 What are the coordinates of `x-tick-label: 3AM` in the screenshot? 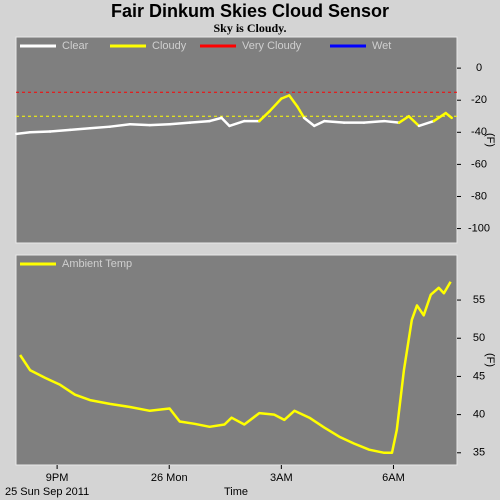 It's located at (281, 478).